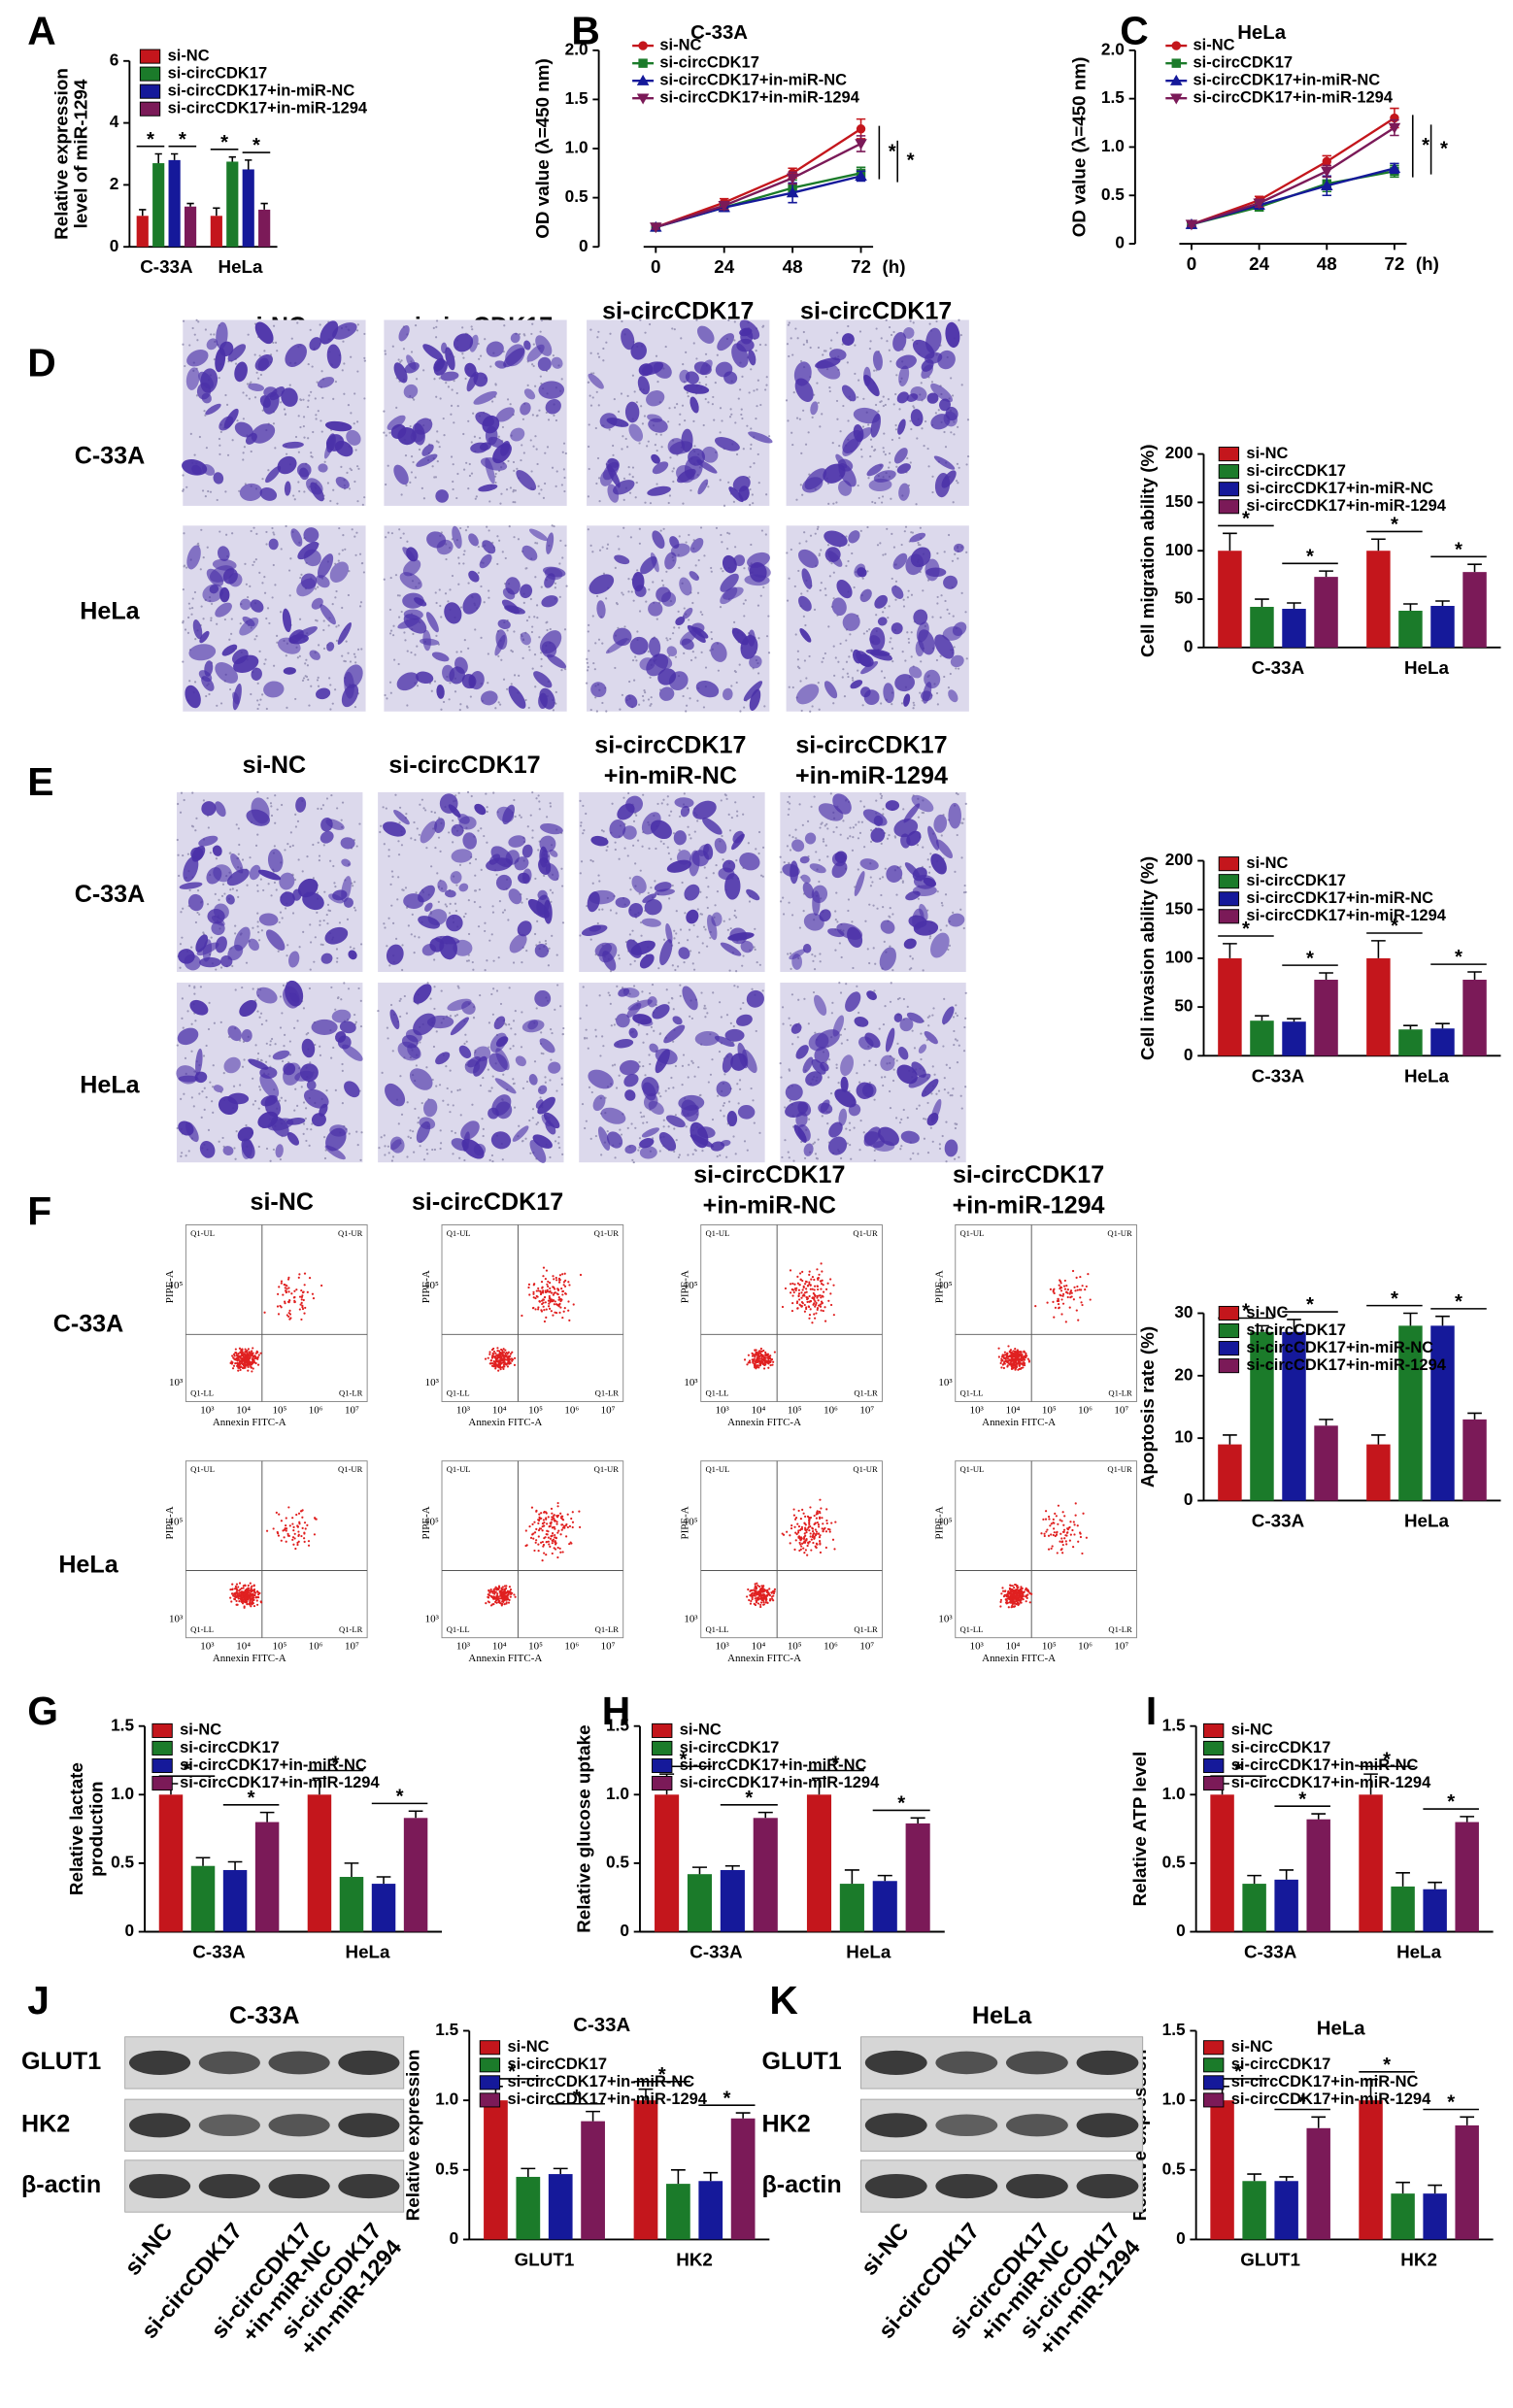 The height and width of the screenshot is (2408, 1513). What do you see at coordinates (114, 183) in the screenshot?
I see `y-tick-label: 2` at bounding box center [114, 183].